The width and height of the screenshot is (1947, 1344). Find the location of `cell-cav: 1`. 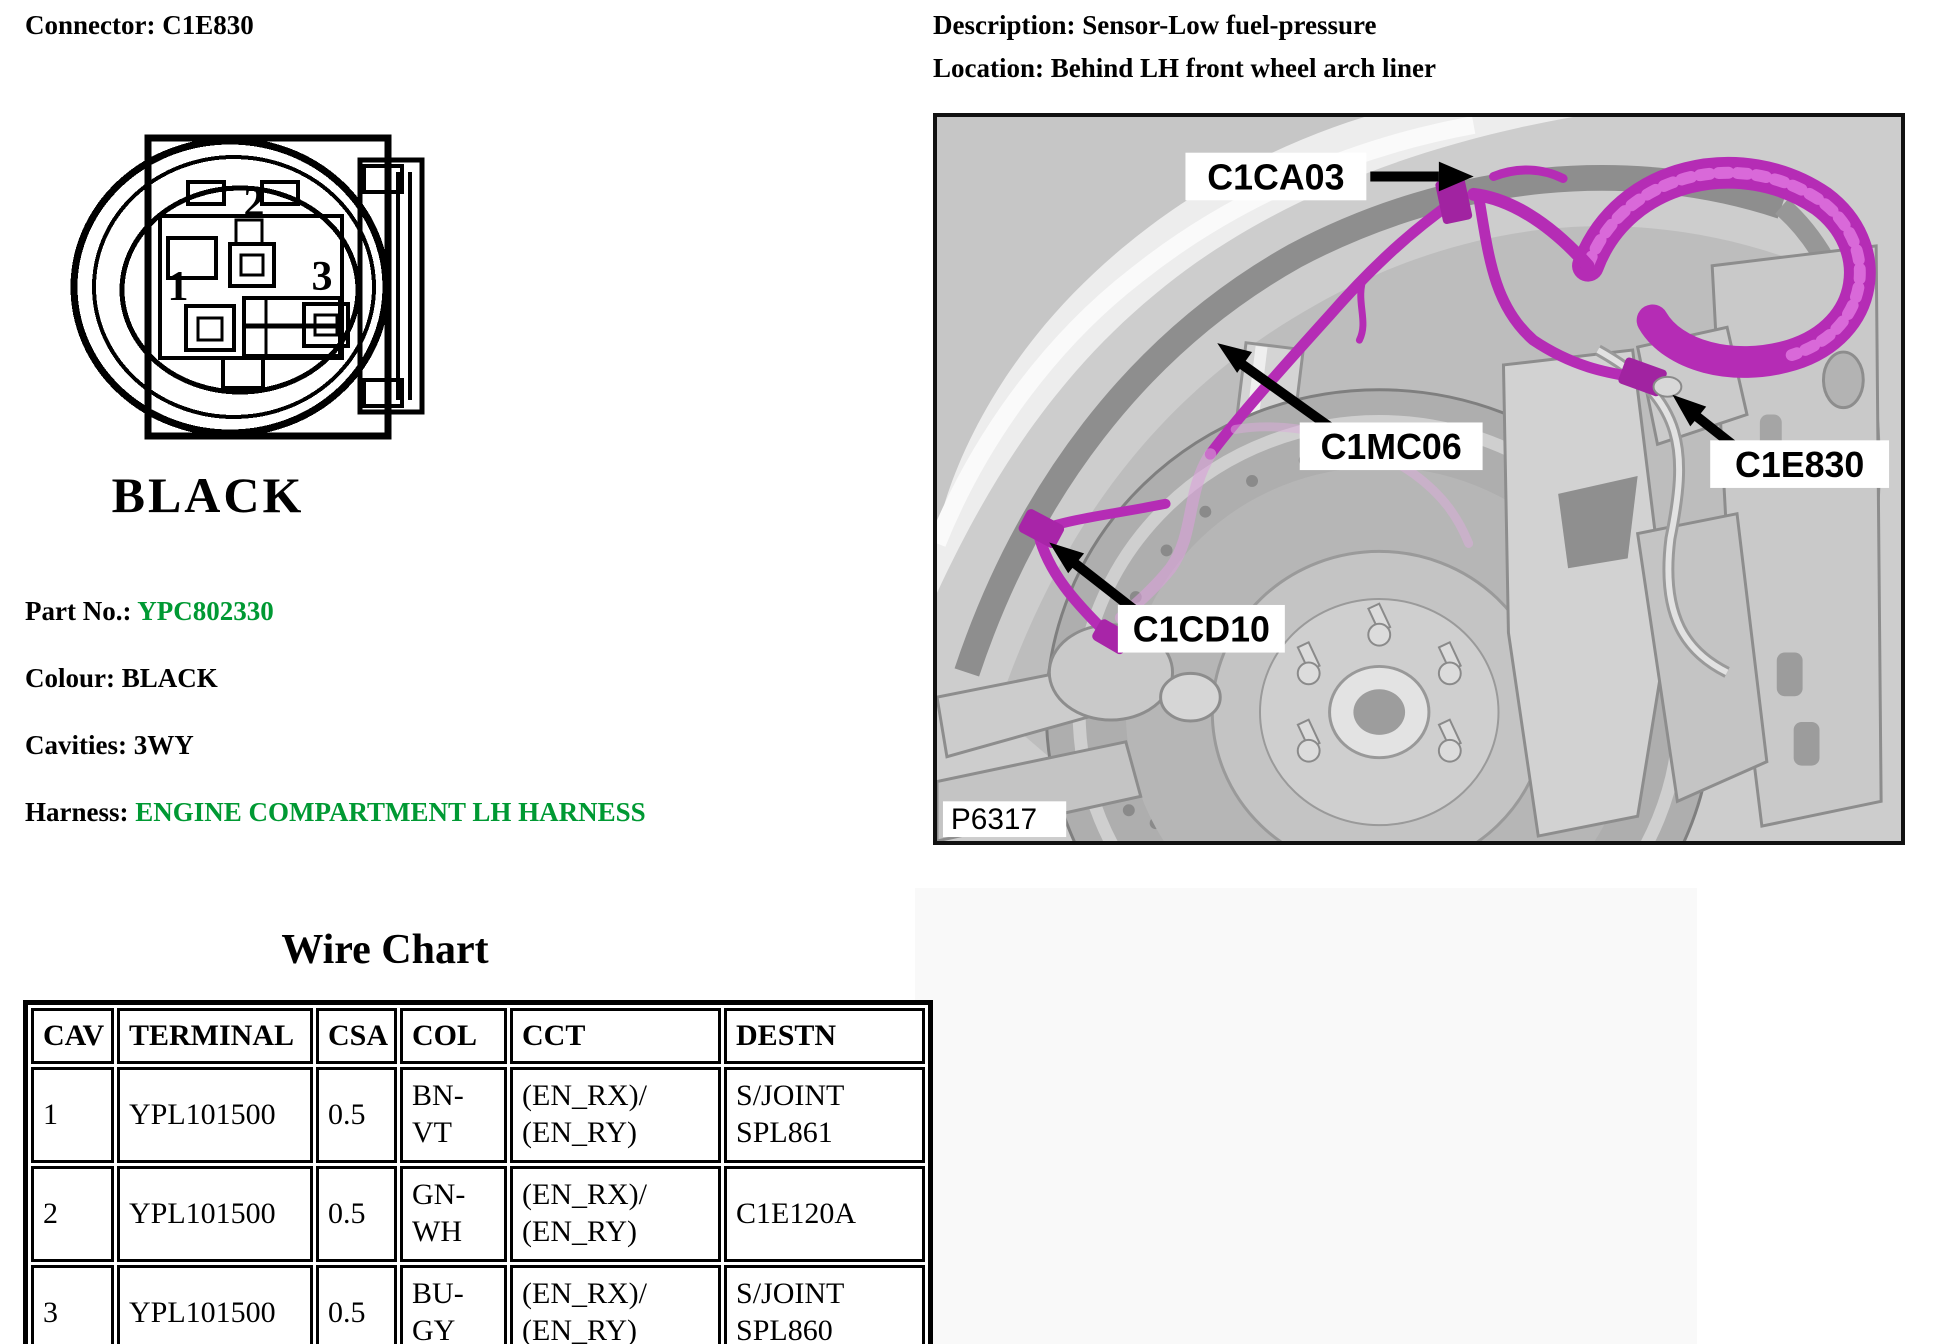

cell-cav: 1 is located at coordinates (72, 1115).